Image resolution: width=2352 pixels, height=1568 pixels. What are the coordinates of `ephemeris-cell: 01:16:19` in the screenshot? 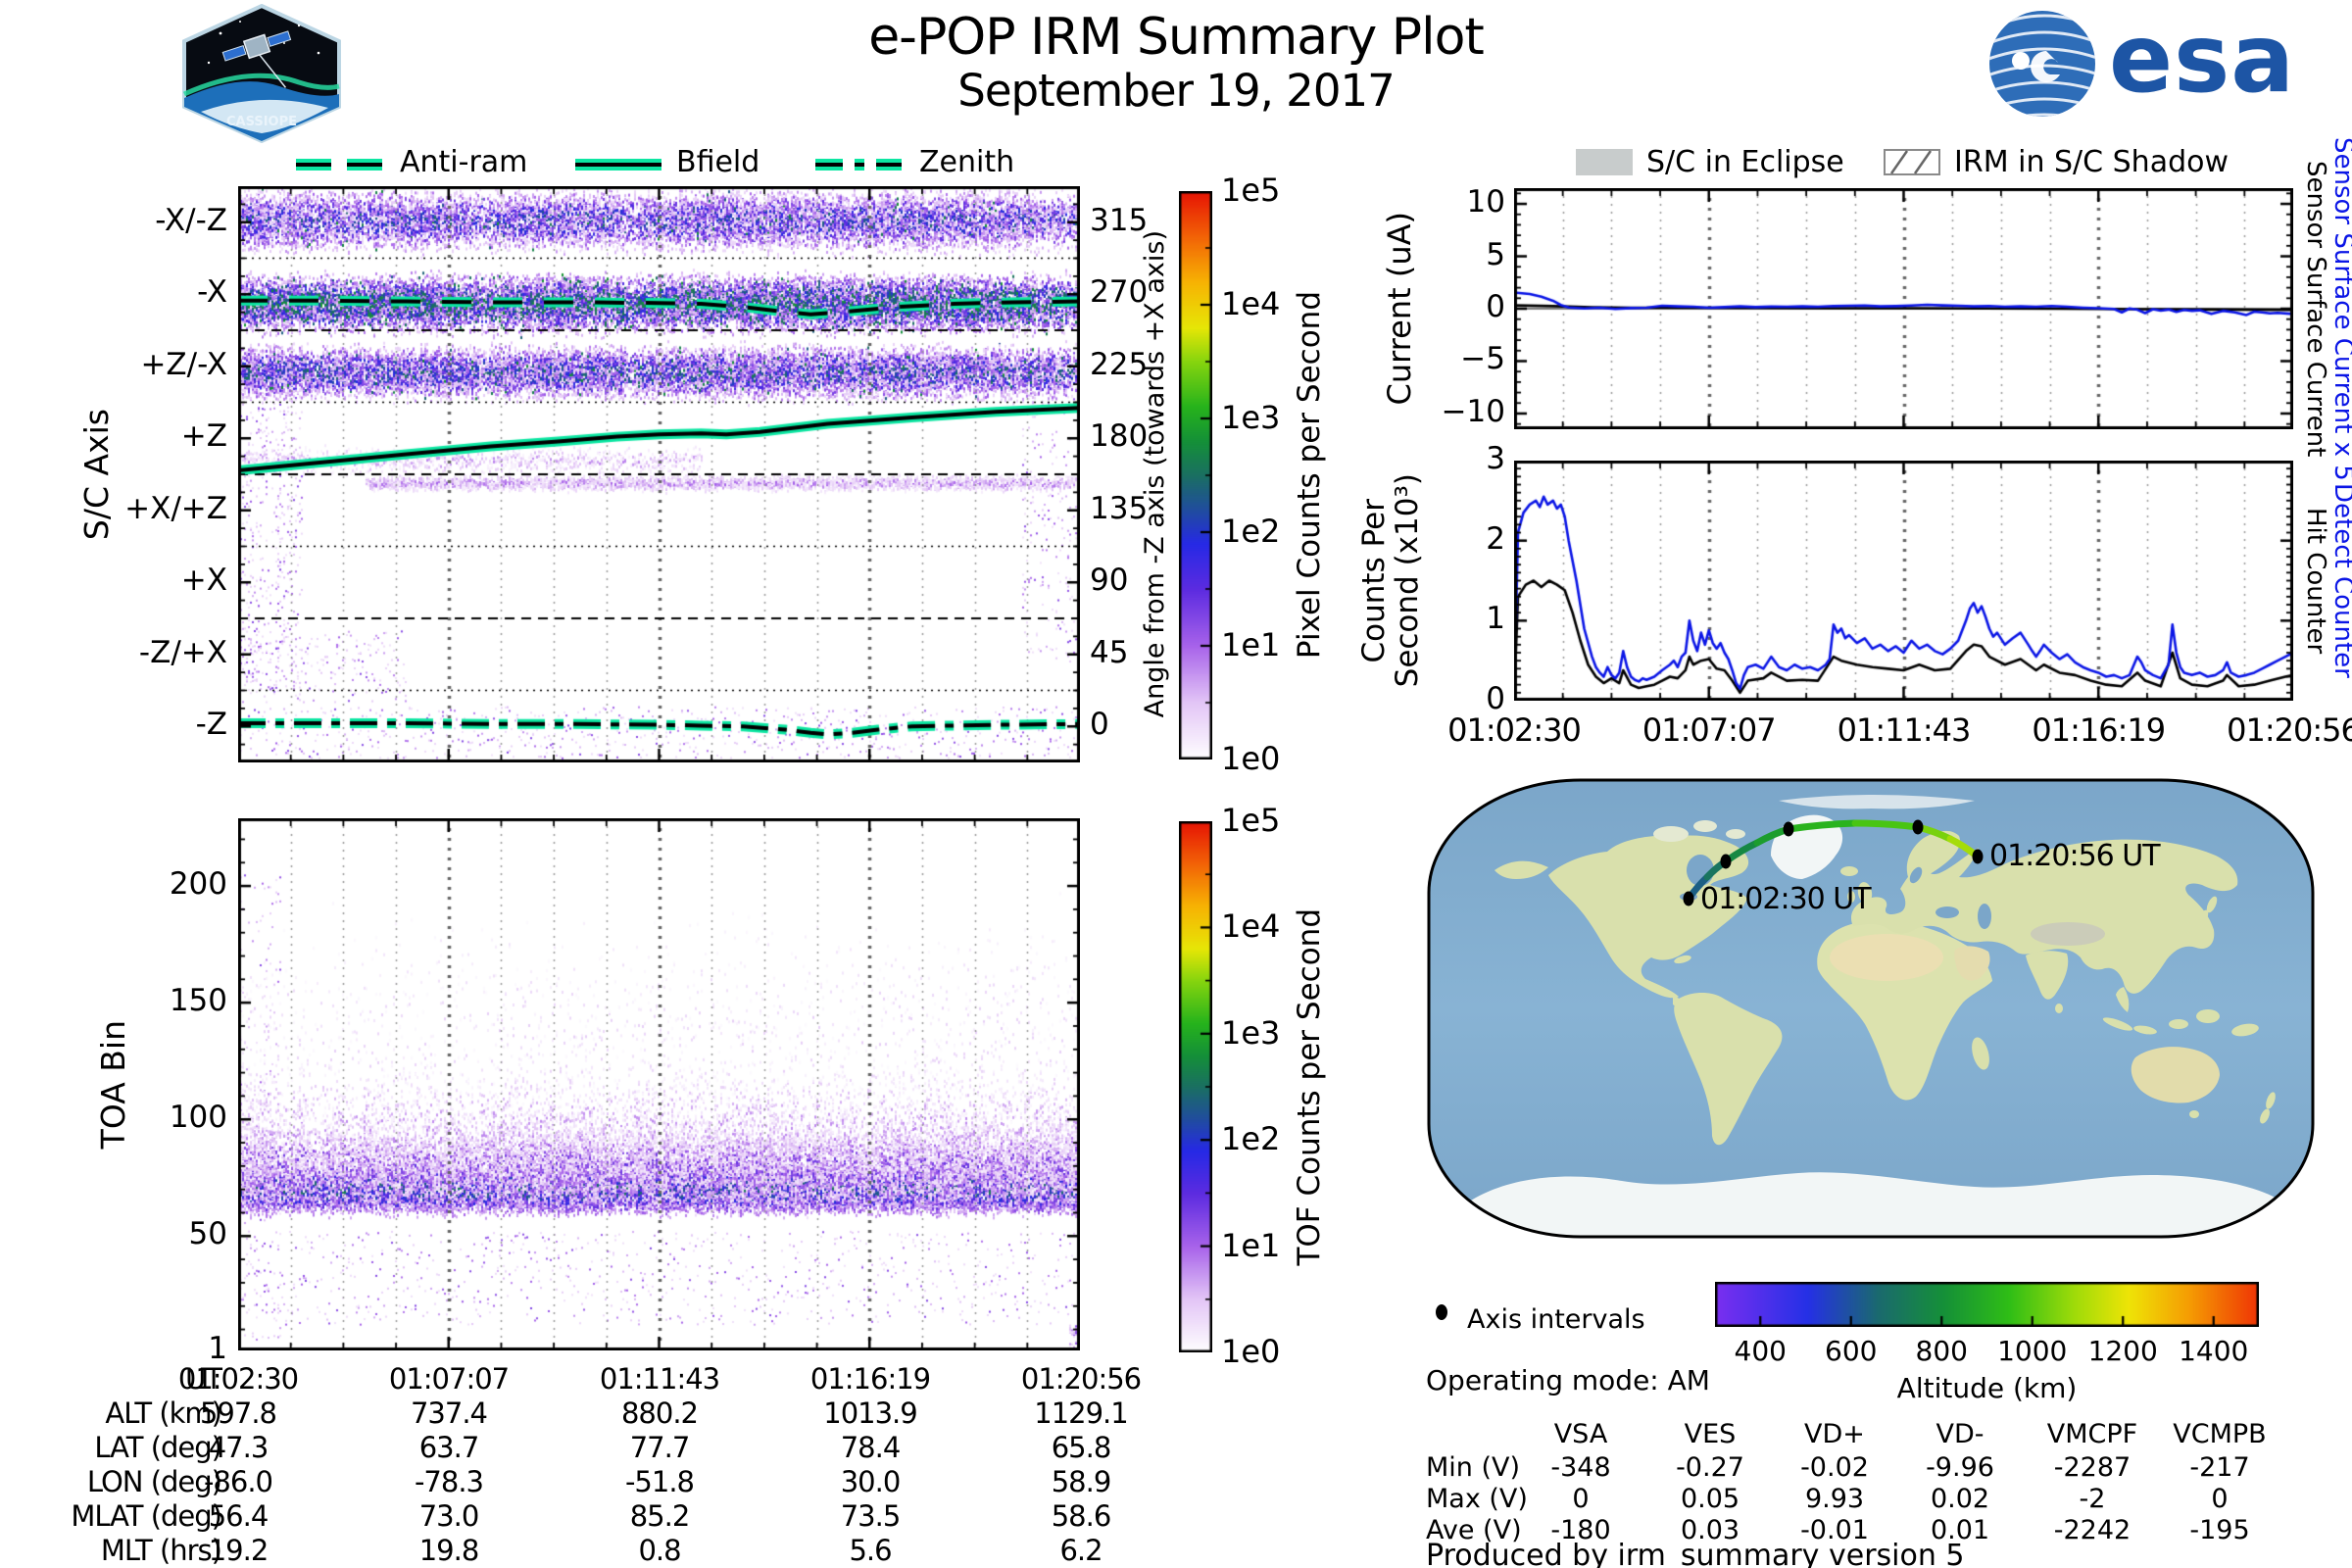 It's located at (870, 1379).